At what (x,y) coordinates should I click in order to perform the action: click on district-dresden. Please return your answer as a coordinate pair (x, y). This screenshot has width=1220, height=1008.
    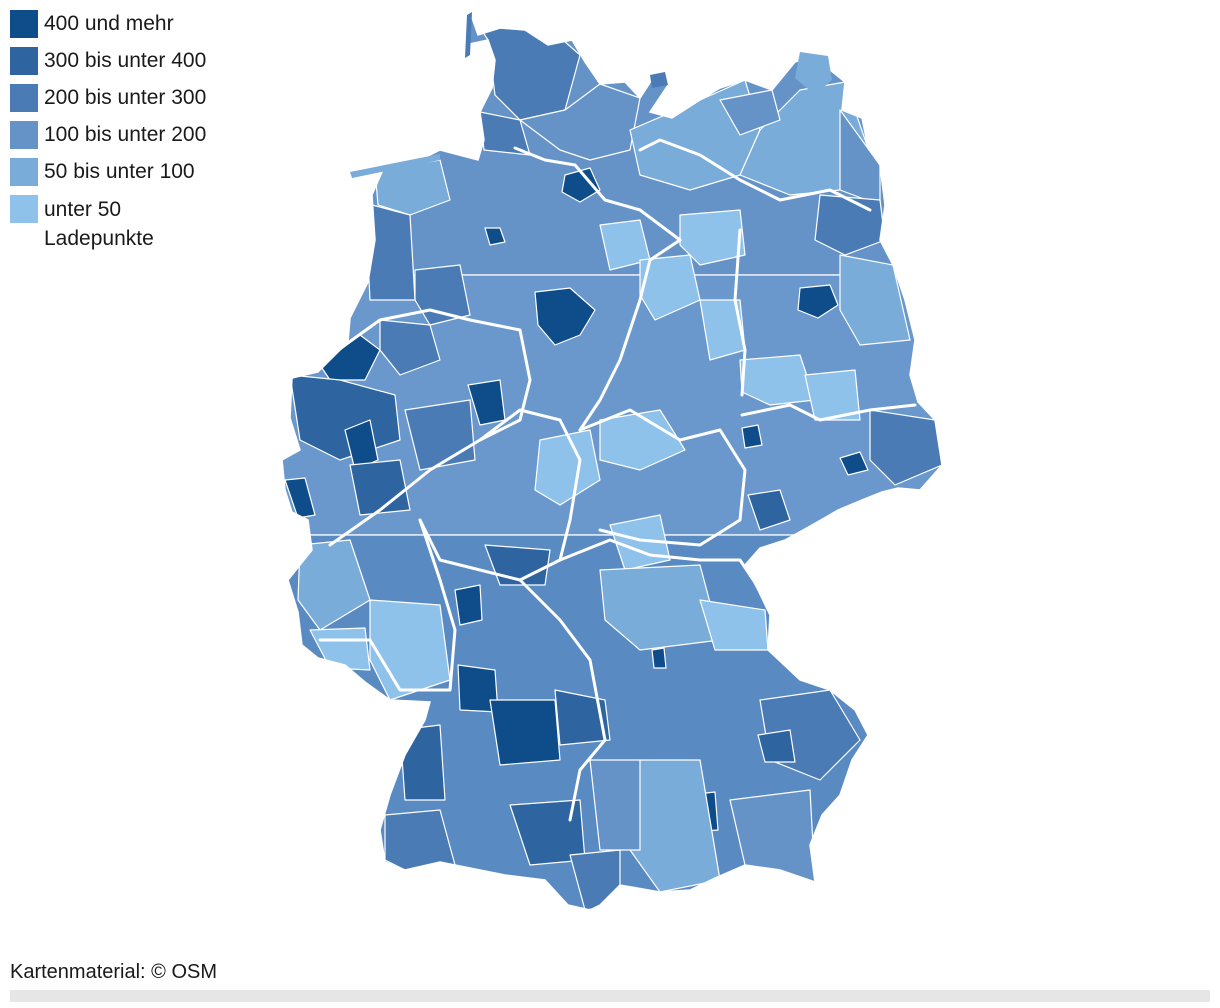
    Looking at the image, I should click on (854, 463).